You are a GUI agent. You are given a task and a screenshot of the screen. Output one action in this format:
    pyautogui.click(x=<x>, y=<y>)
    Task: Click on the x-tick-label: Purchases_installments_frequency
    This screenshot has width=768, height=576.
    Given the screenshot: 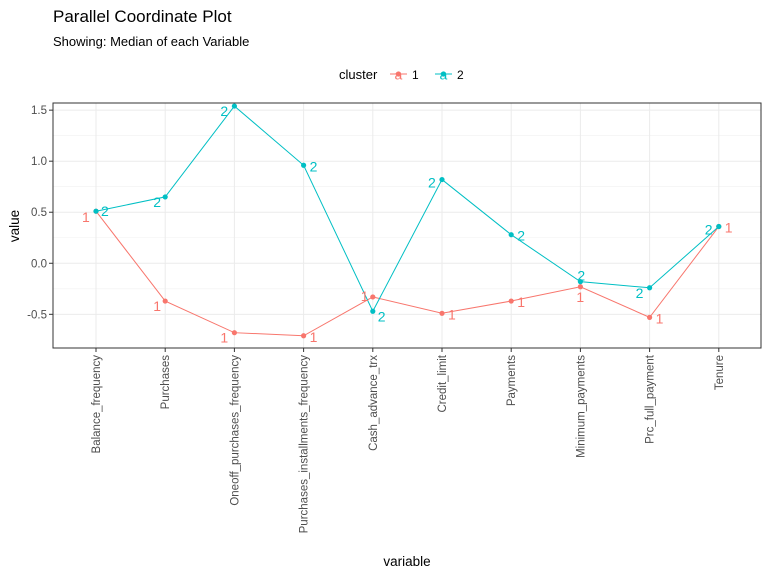 What is the action you would take?
    pyautogui.click(x=305, y=444)
    